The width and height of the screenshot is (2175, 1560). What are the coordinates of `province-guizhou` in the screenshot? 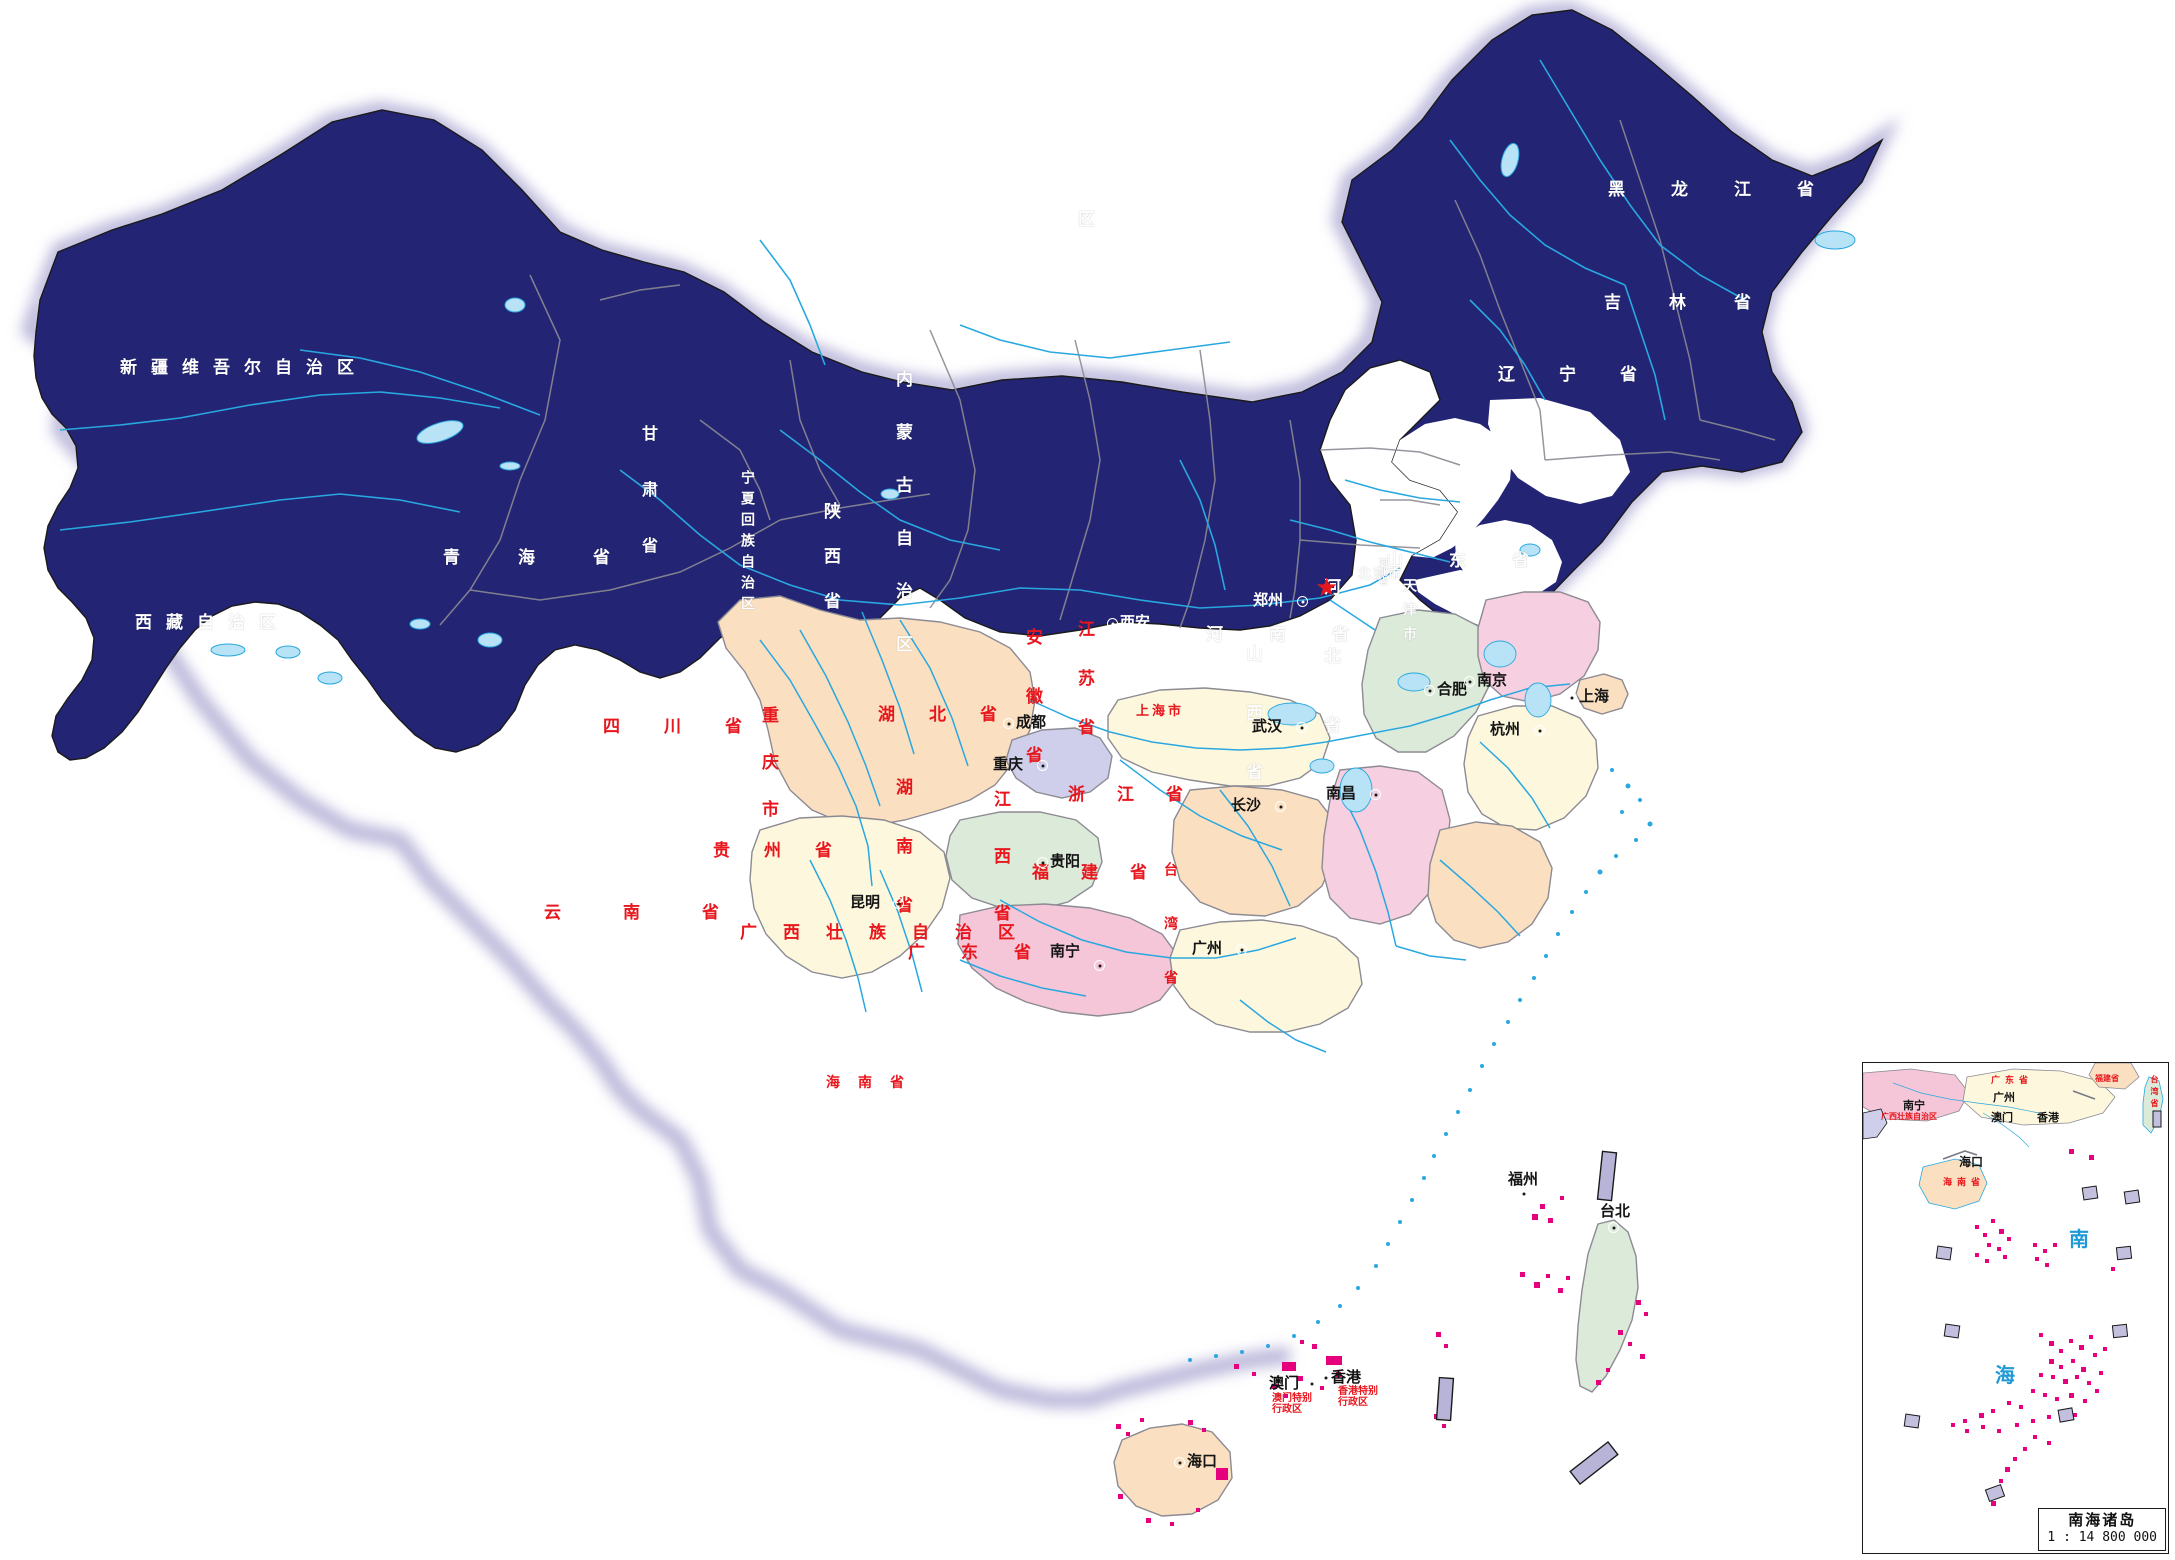 It's located at (1024, 861).